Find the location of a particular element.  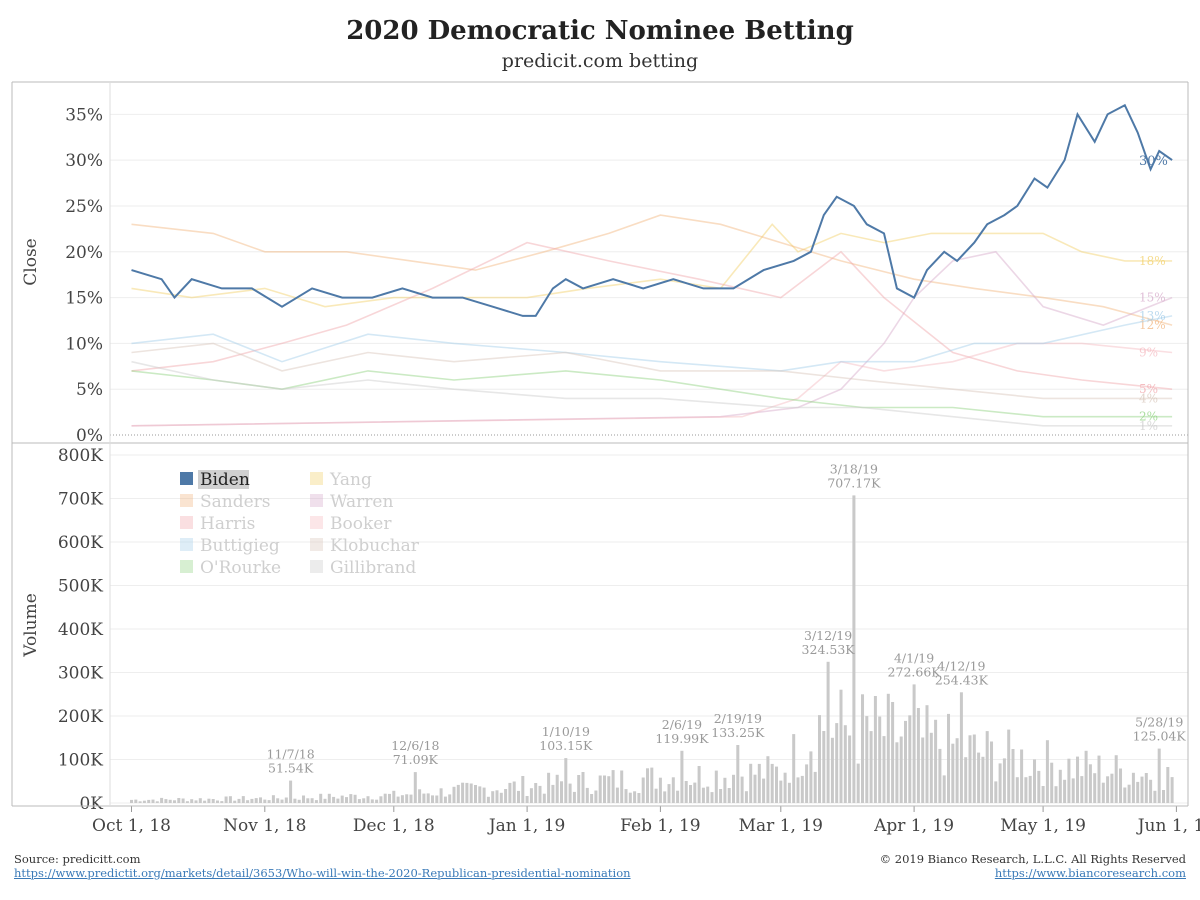

legend-item-klobuchar: Klobuchar is located at coordinates (365, 546).